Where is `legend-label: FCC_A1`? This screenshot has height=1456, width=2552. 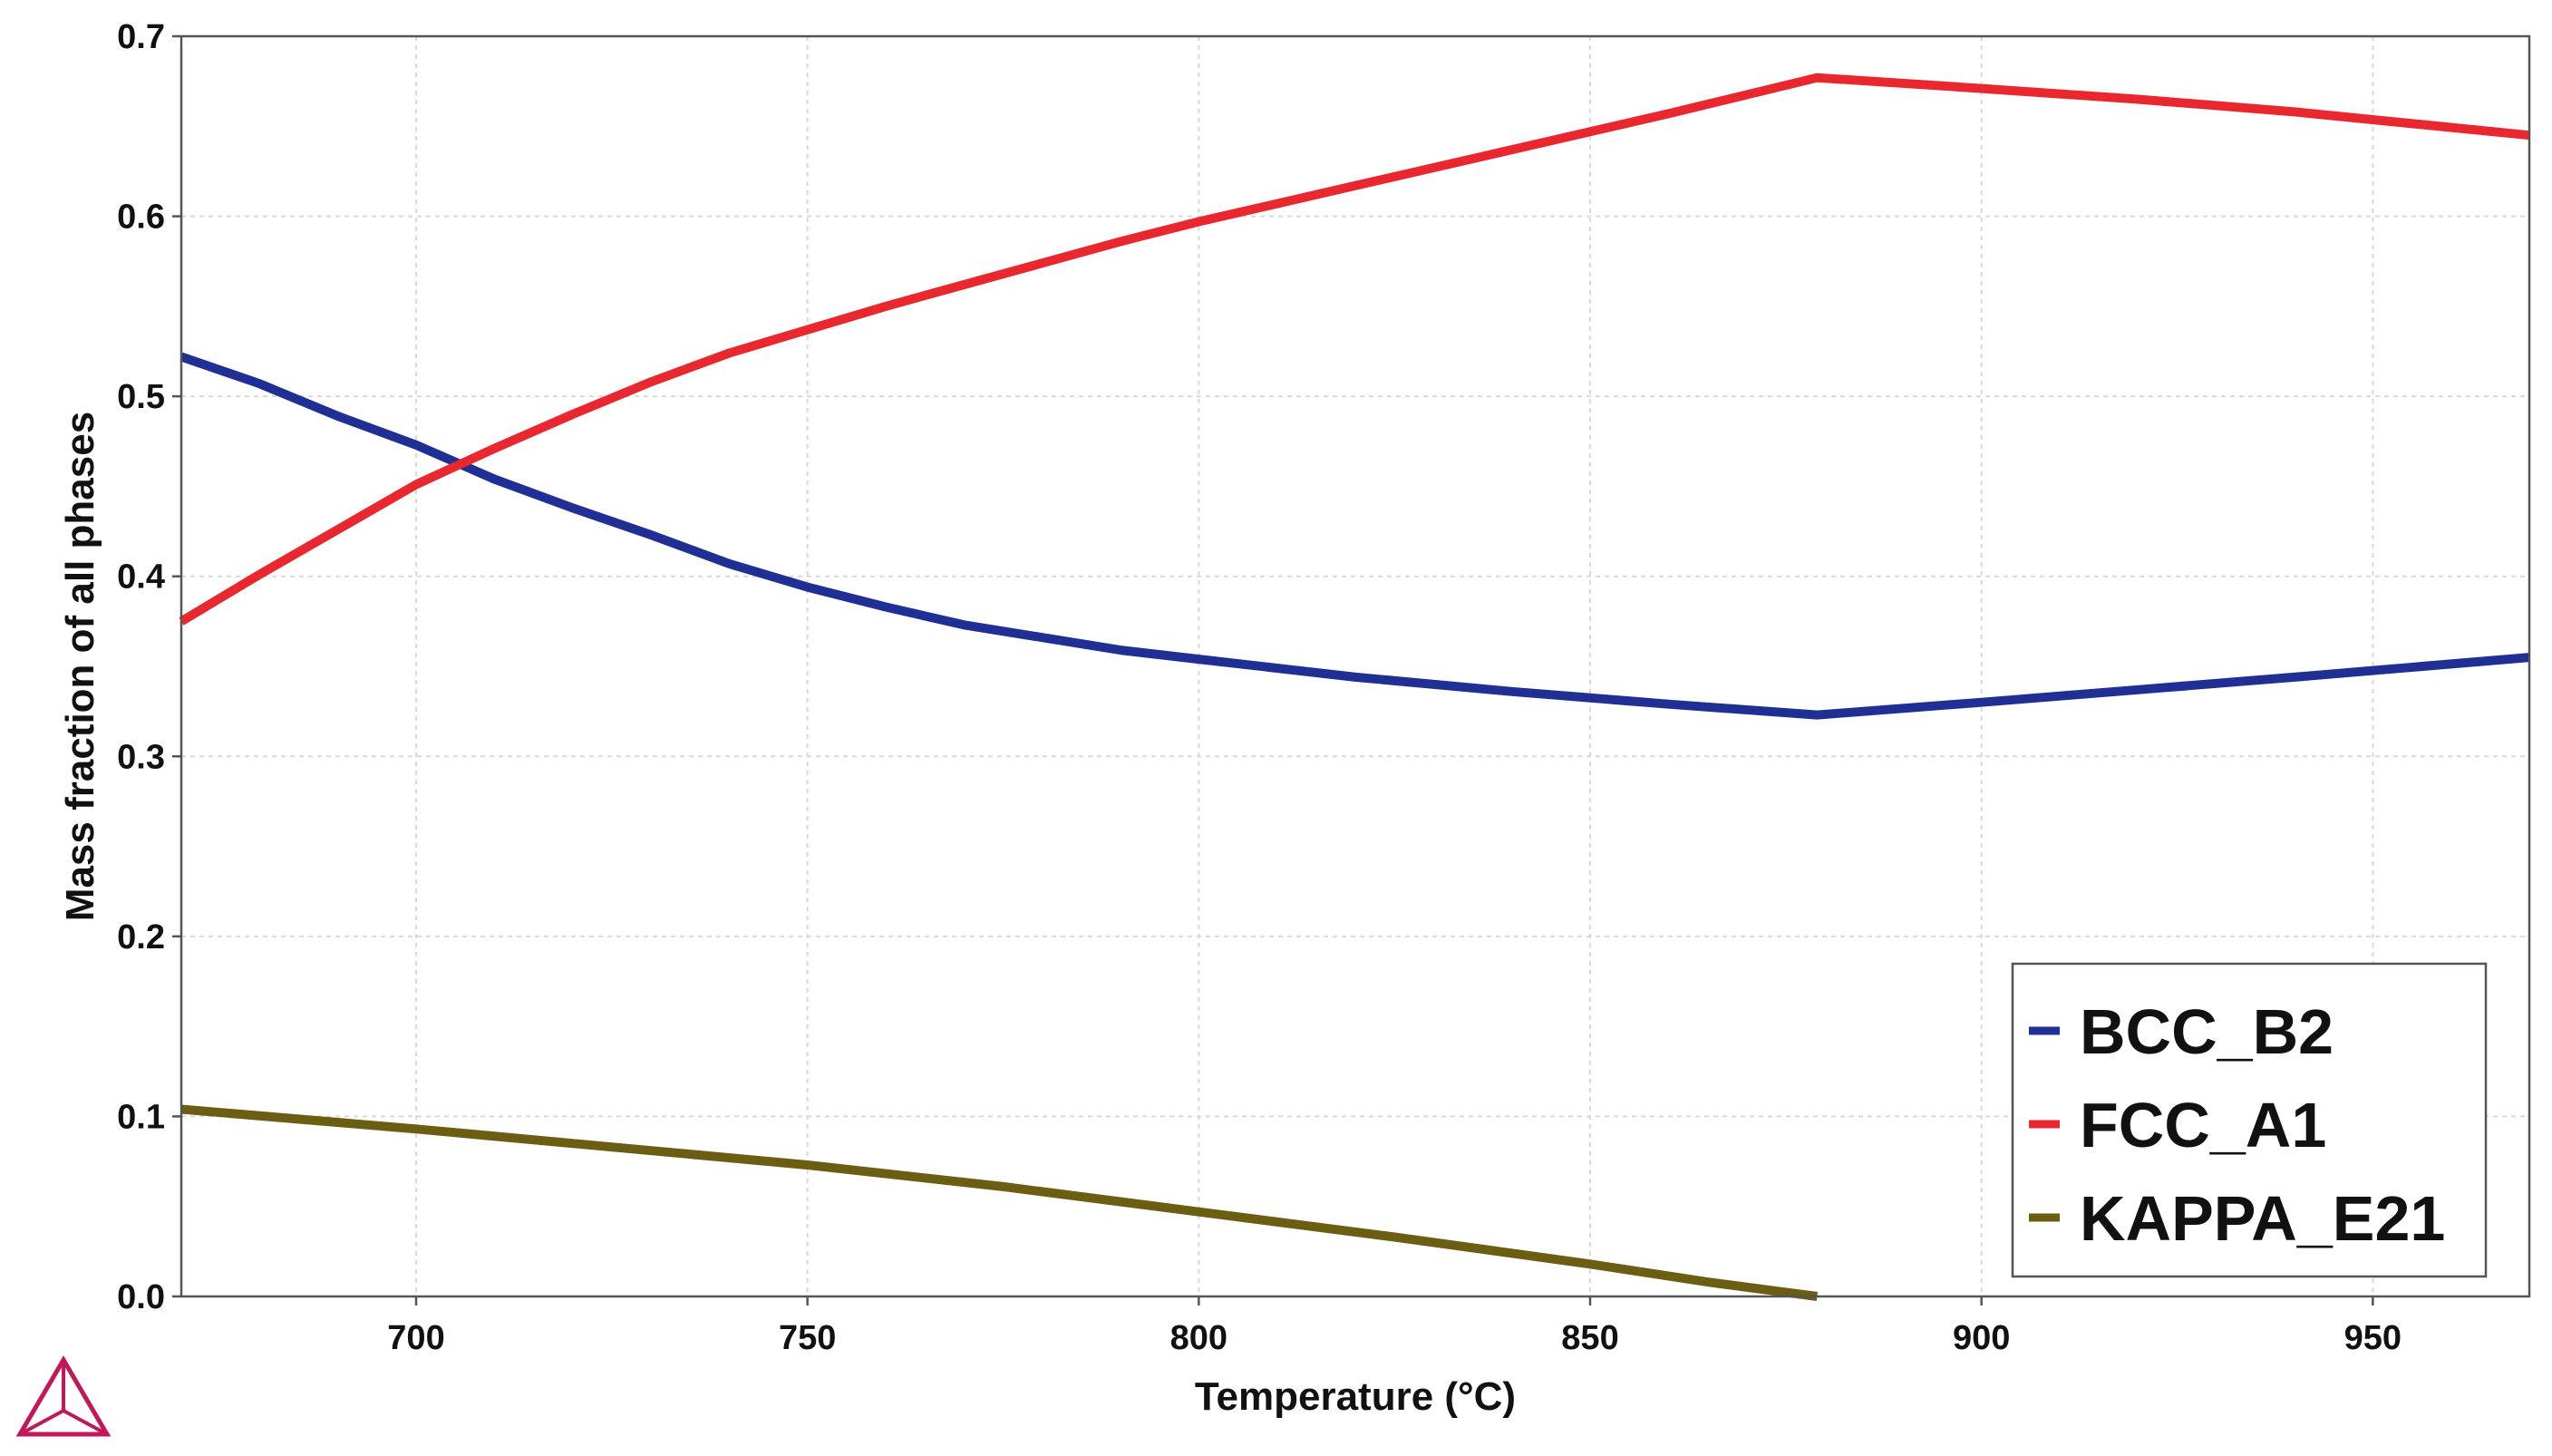
legend-label: FCC_A1 is located at coordinates (2203, 1125).